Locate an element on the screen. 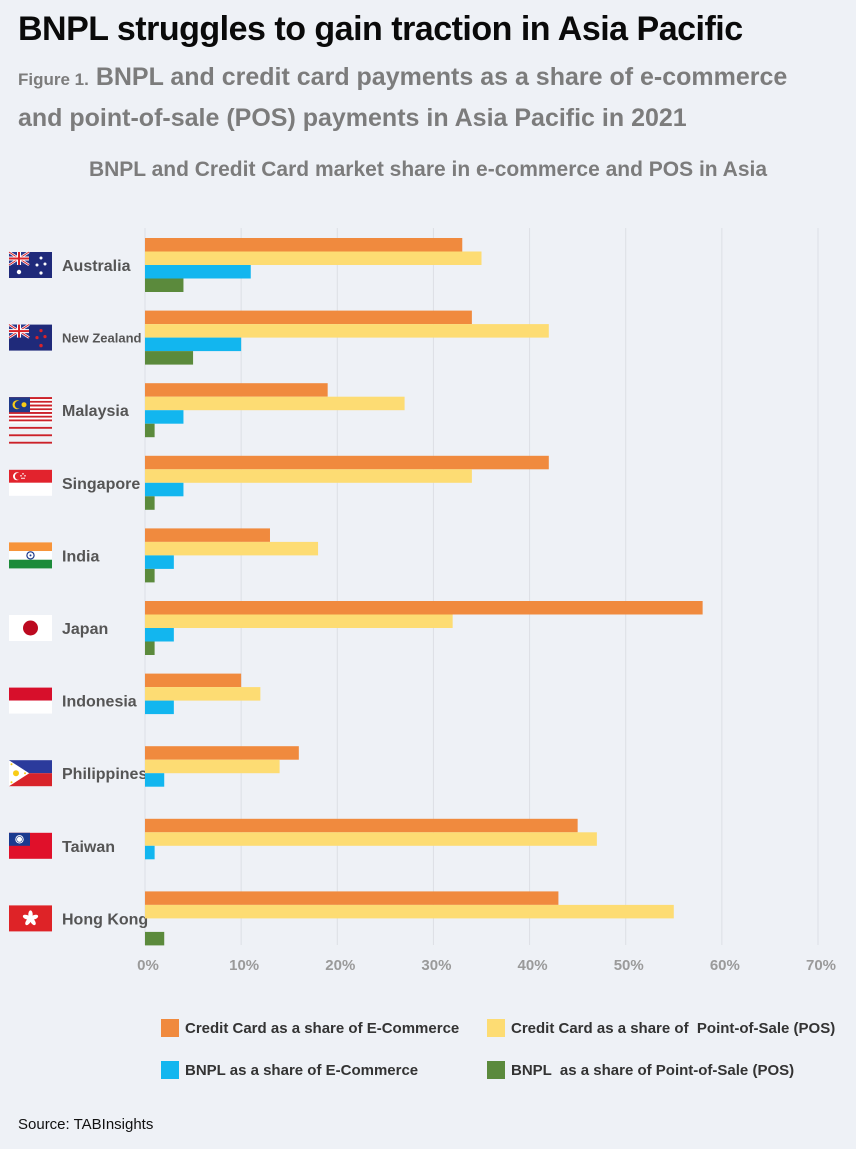 Image resolution: width=856 pixels, height=1149 pixels. category-label: Australia is located at coordinates (96, 266).